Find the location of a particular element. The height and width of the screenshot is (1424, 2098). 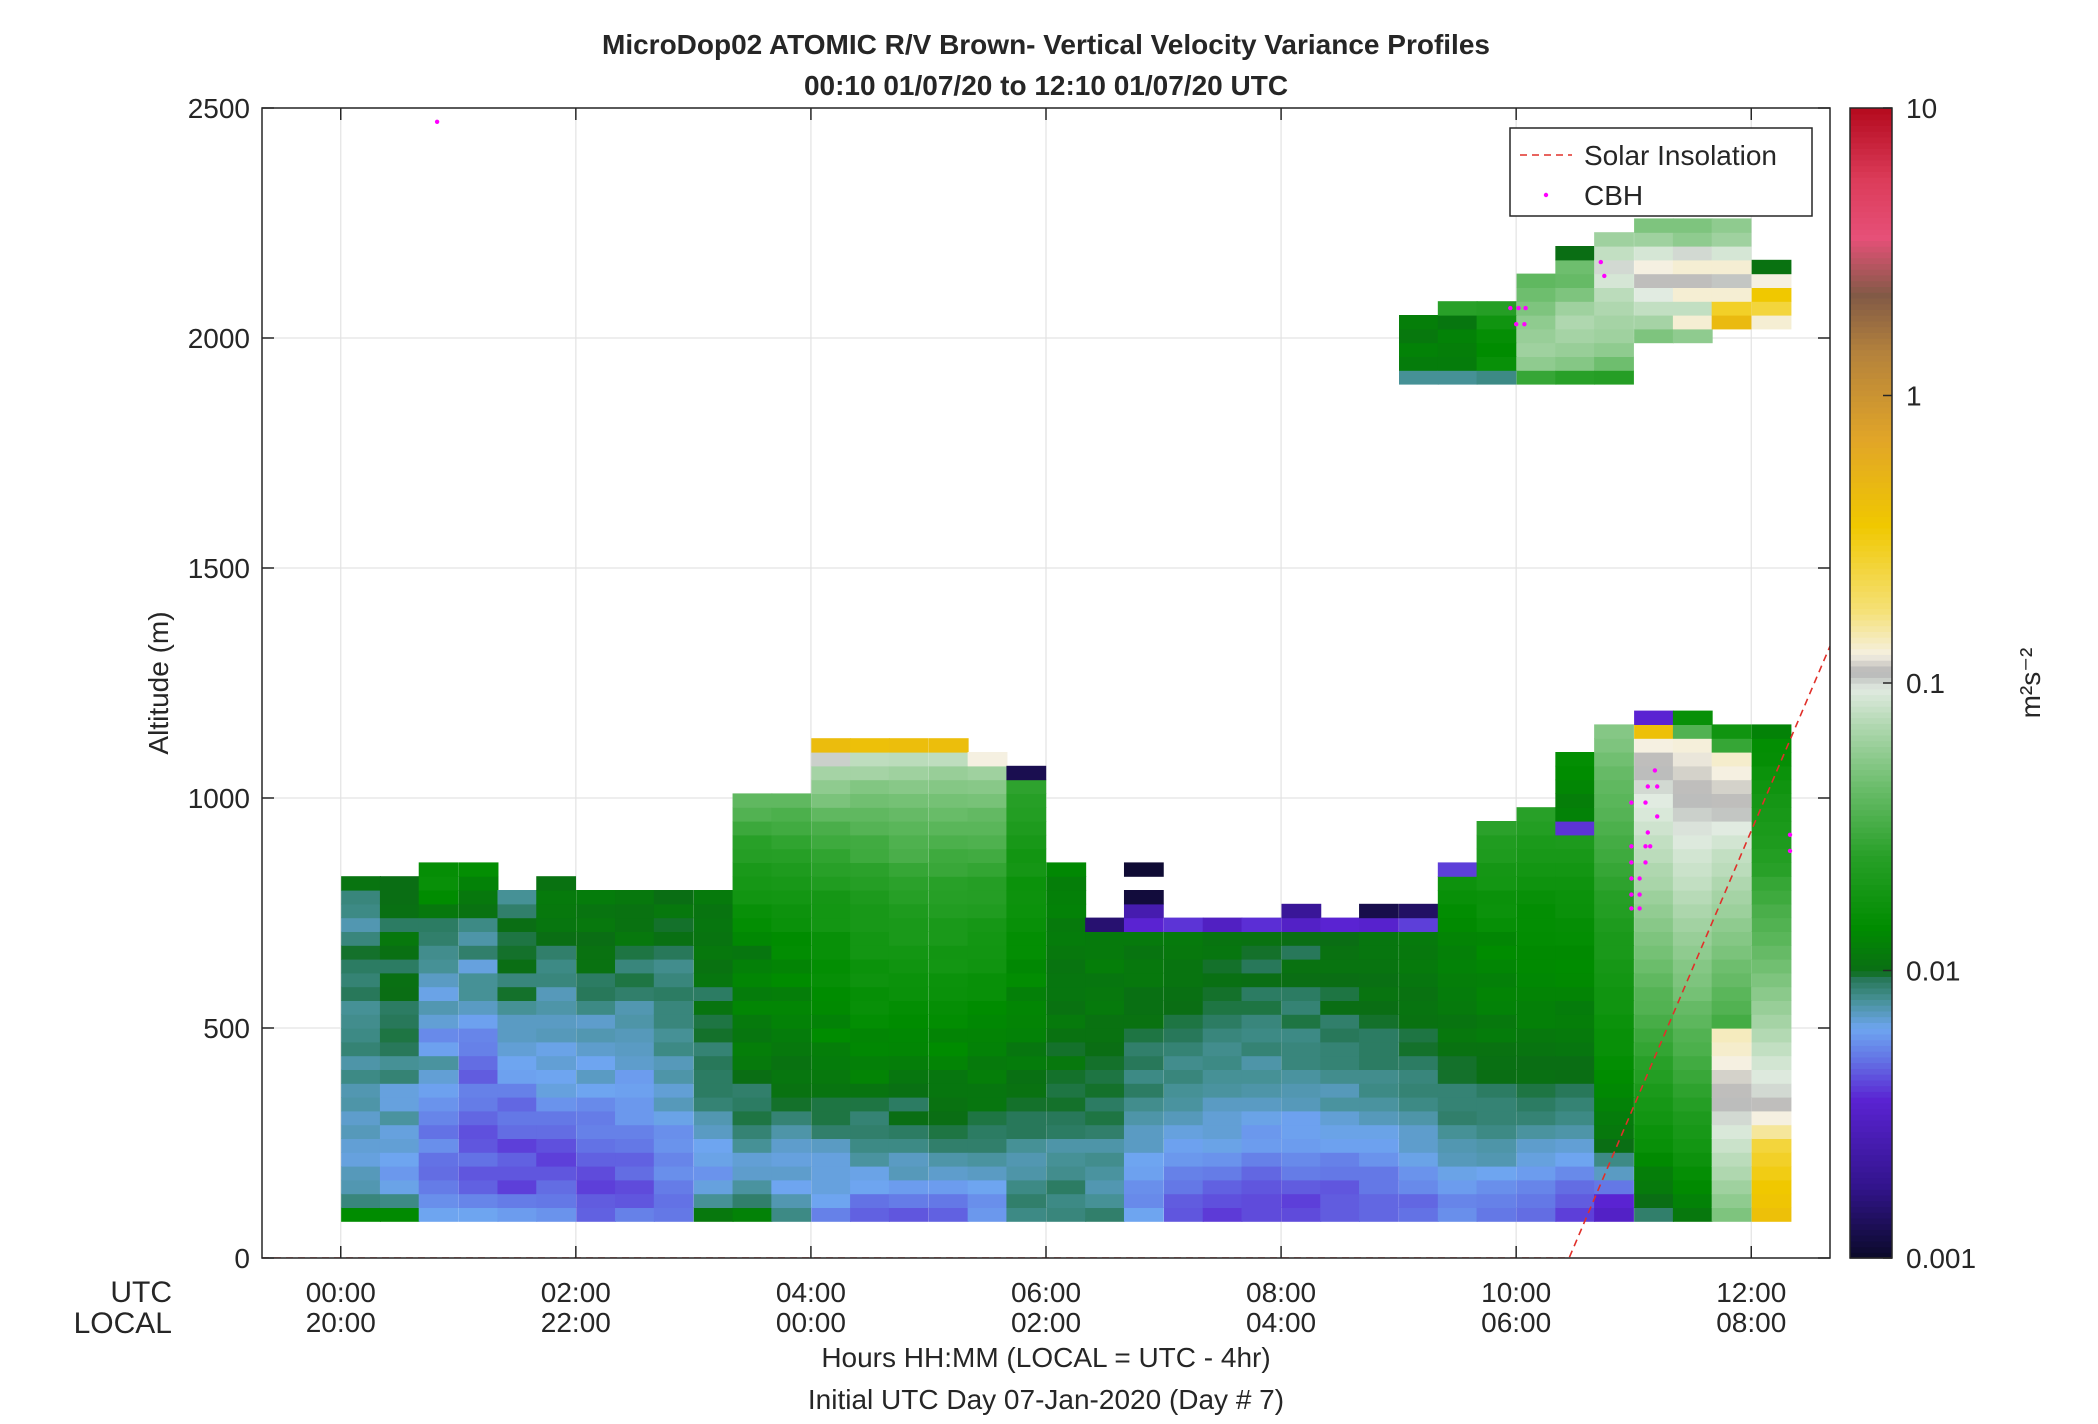

legend-box is located at coordinates (1661, 172).